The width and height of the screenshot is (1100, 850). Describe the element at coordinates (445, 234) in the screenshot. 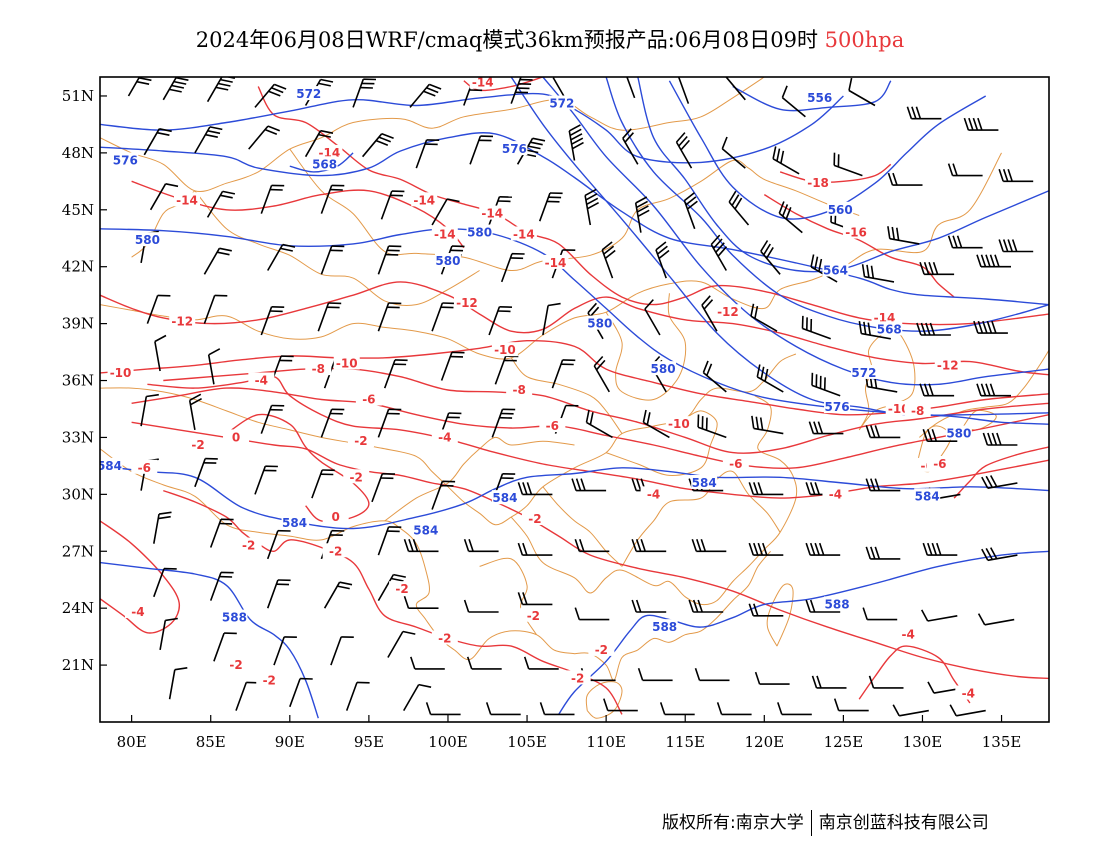

I see `temperature-contour-label: -14` at that location.